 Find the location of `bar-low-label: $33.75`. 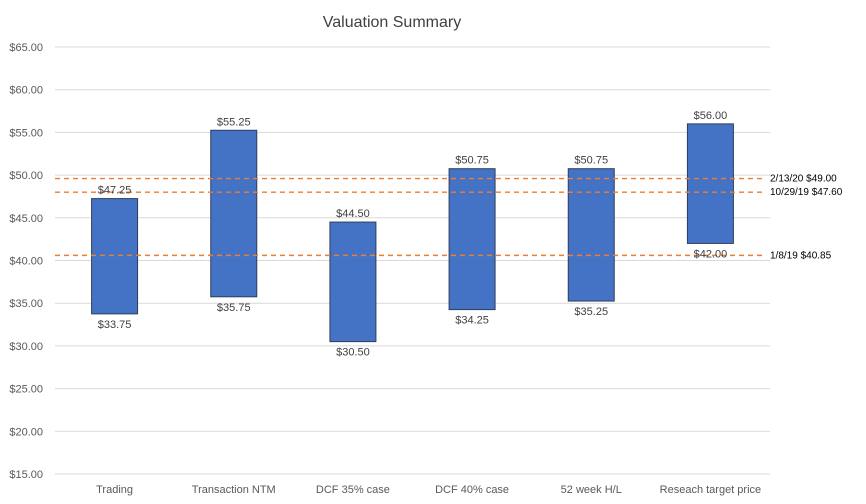

bar-low-label: $33.75 is located at coordinates (115, 325).